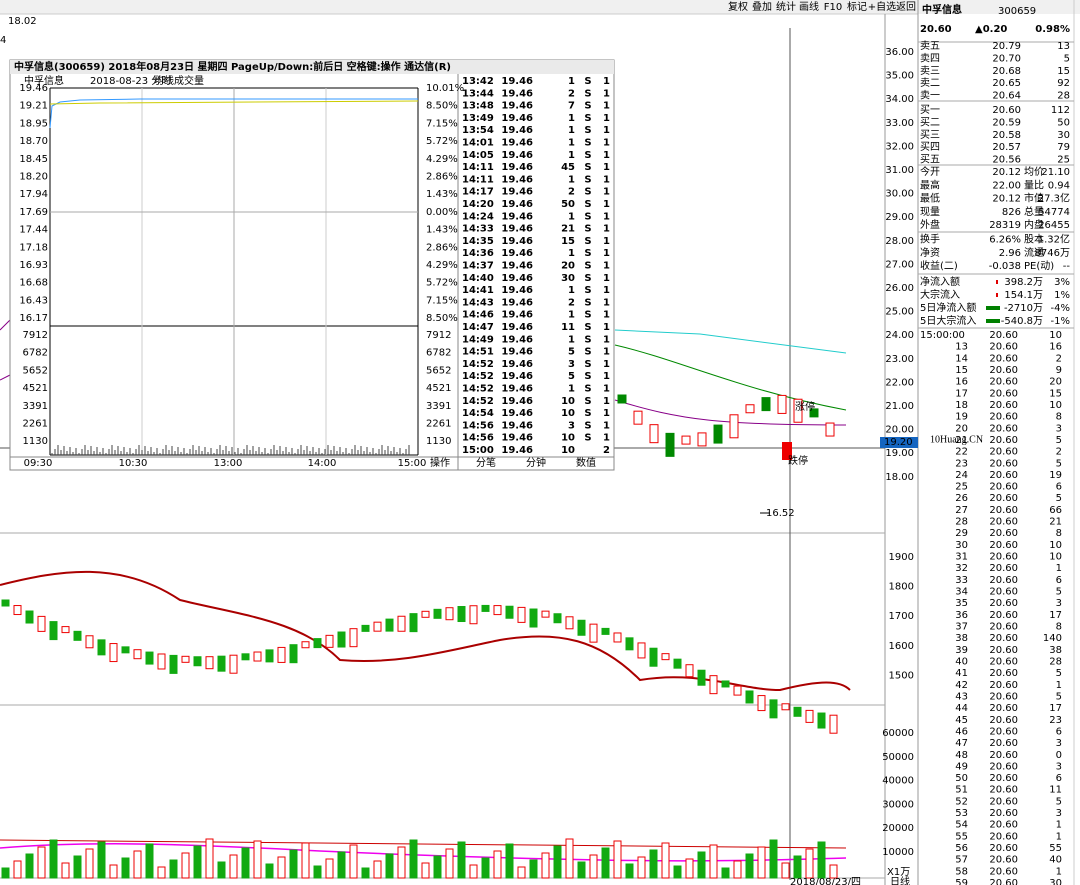 The width and height of the screenshot is (1080, 885). I want to click on stat-value: 21.10, so click(1055, 172).